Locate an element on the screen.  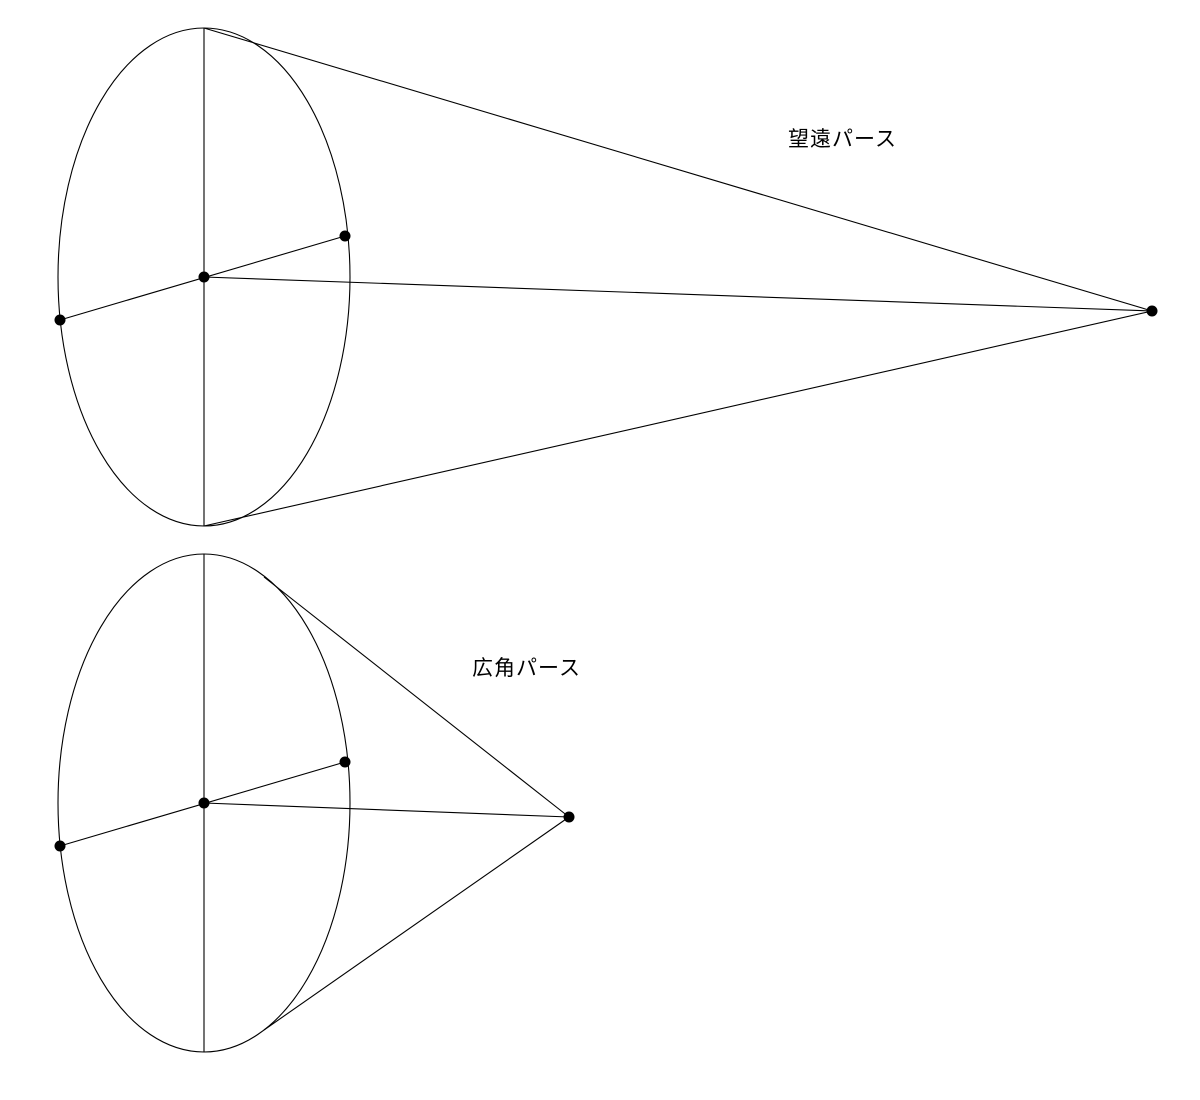
telephoto-right-point is located at coordinates (345, 236).